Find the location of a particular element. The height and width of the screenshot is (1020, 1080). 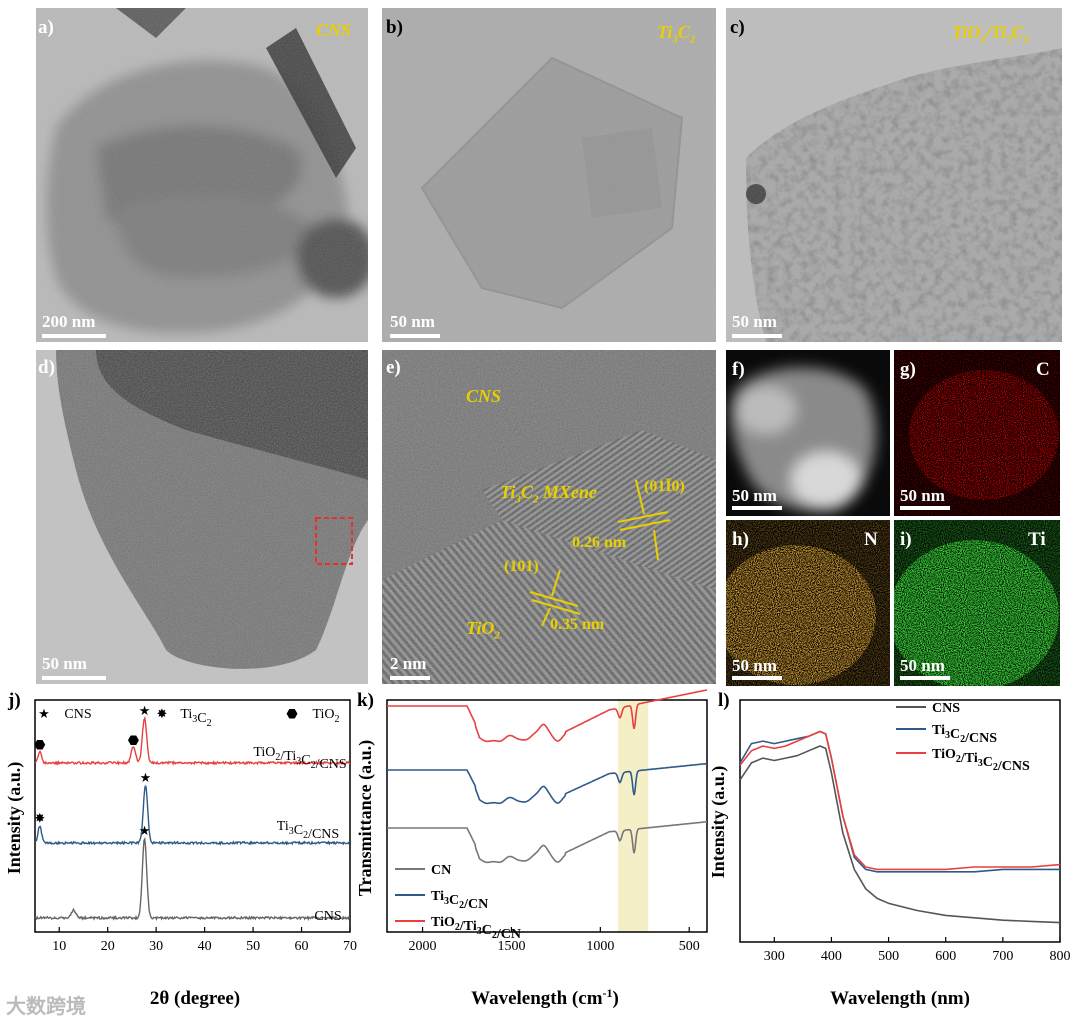

eds-map-nitrogen is located at coordinates (808, 603).